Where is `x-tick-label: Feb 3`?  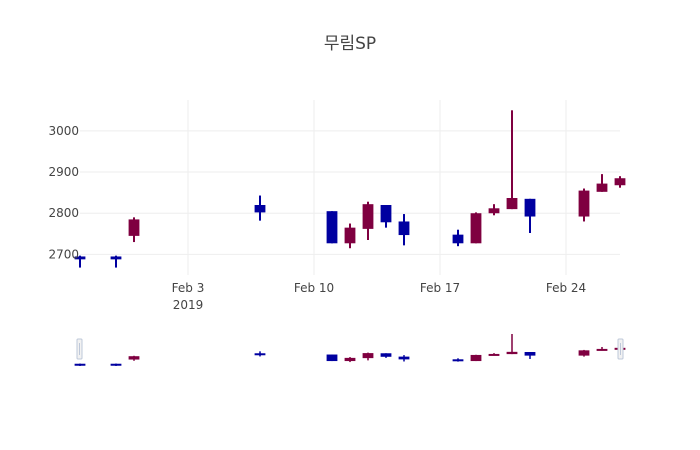 x-tick-label: Feb 3 is located at coordinates (188, 288).